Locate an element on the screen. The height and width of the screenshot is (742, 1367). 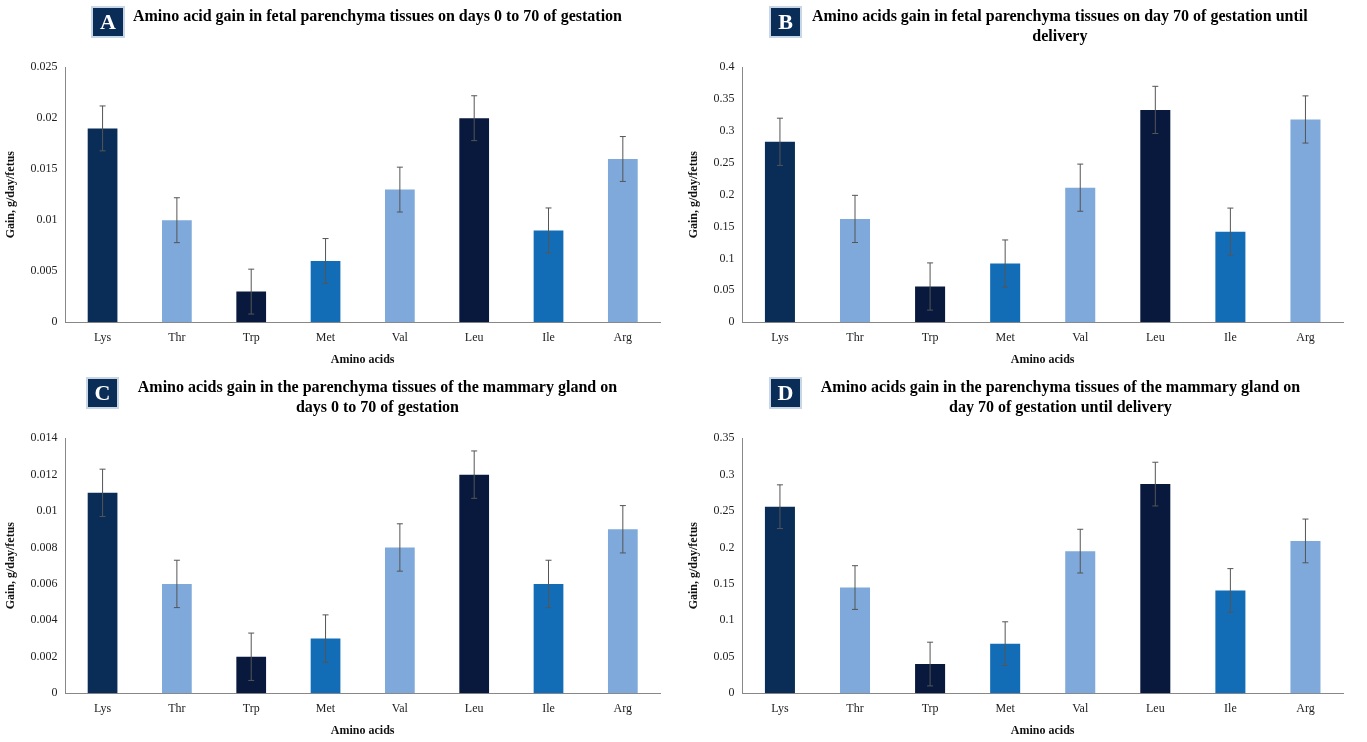
y-tick-label: 0.005 is located at coordinates (44, 270).